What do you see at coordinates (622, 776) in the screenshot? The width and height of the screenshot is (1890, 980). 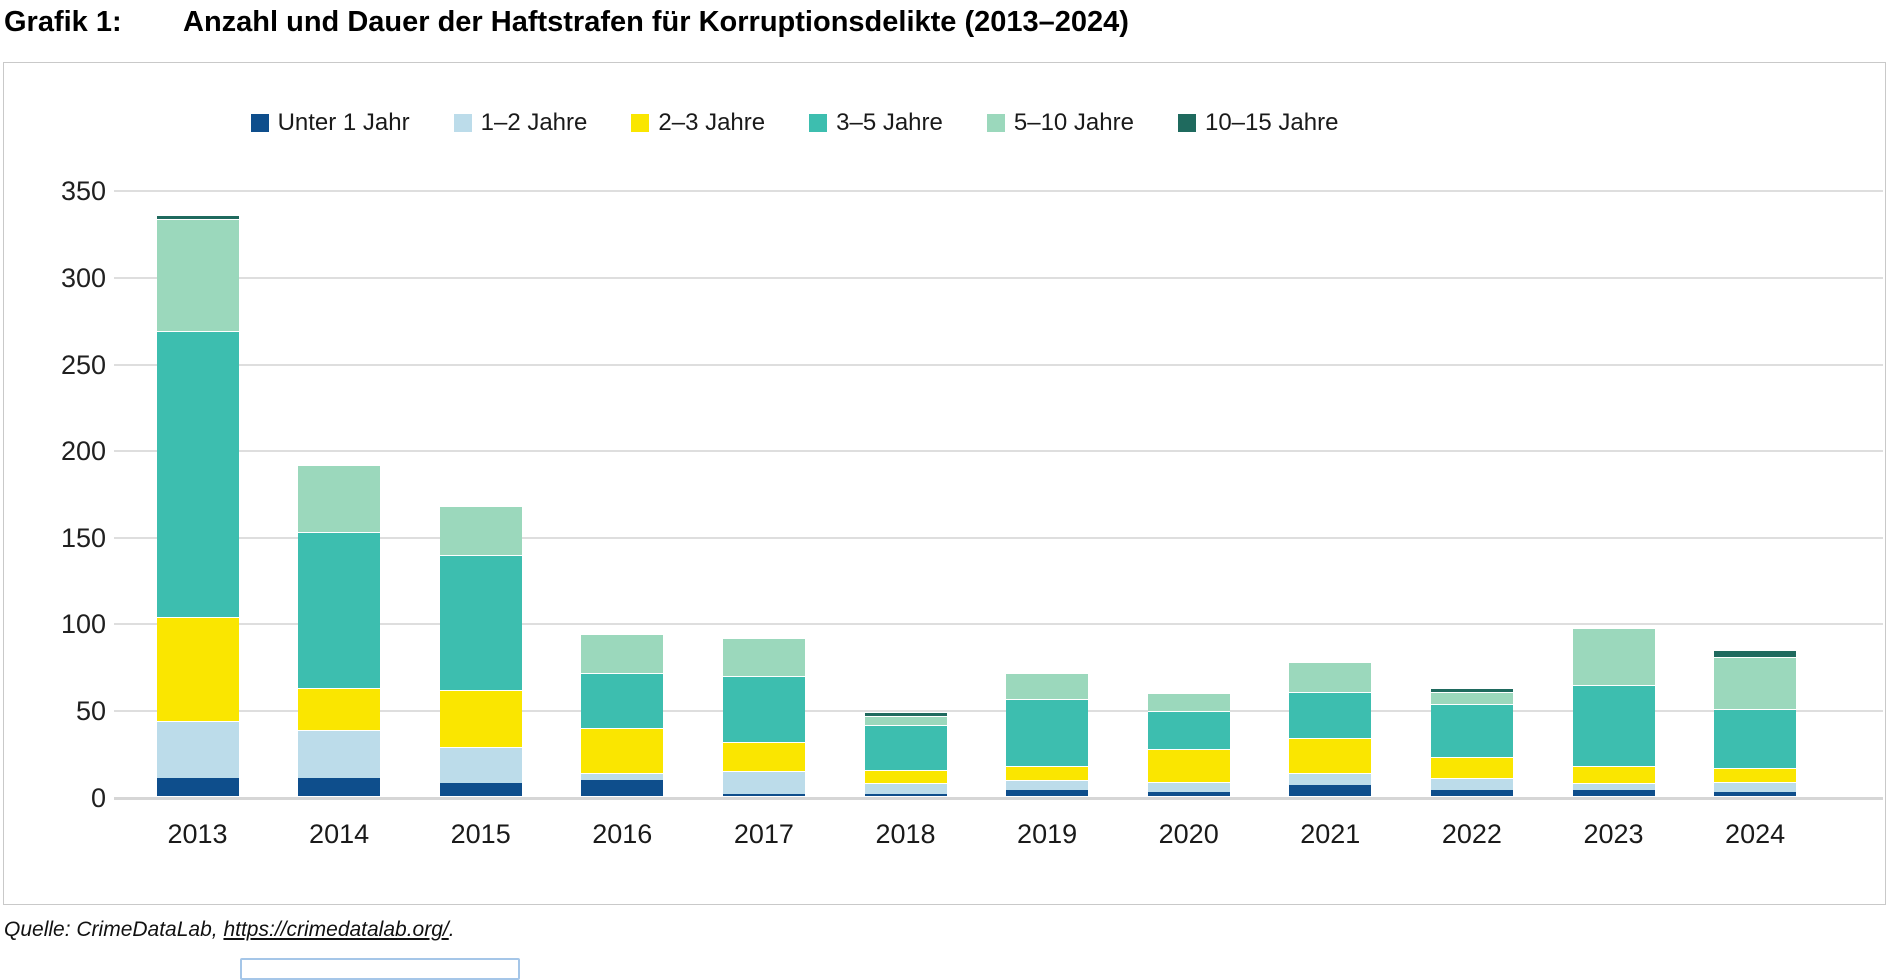 I see `bar-segment-2016-1–2 Jahre` at bounding box center [622, 776].